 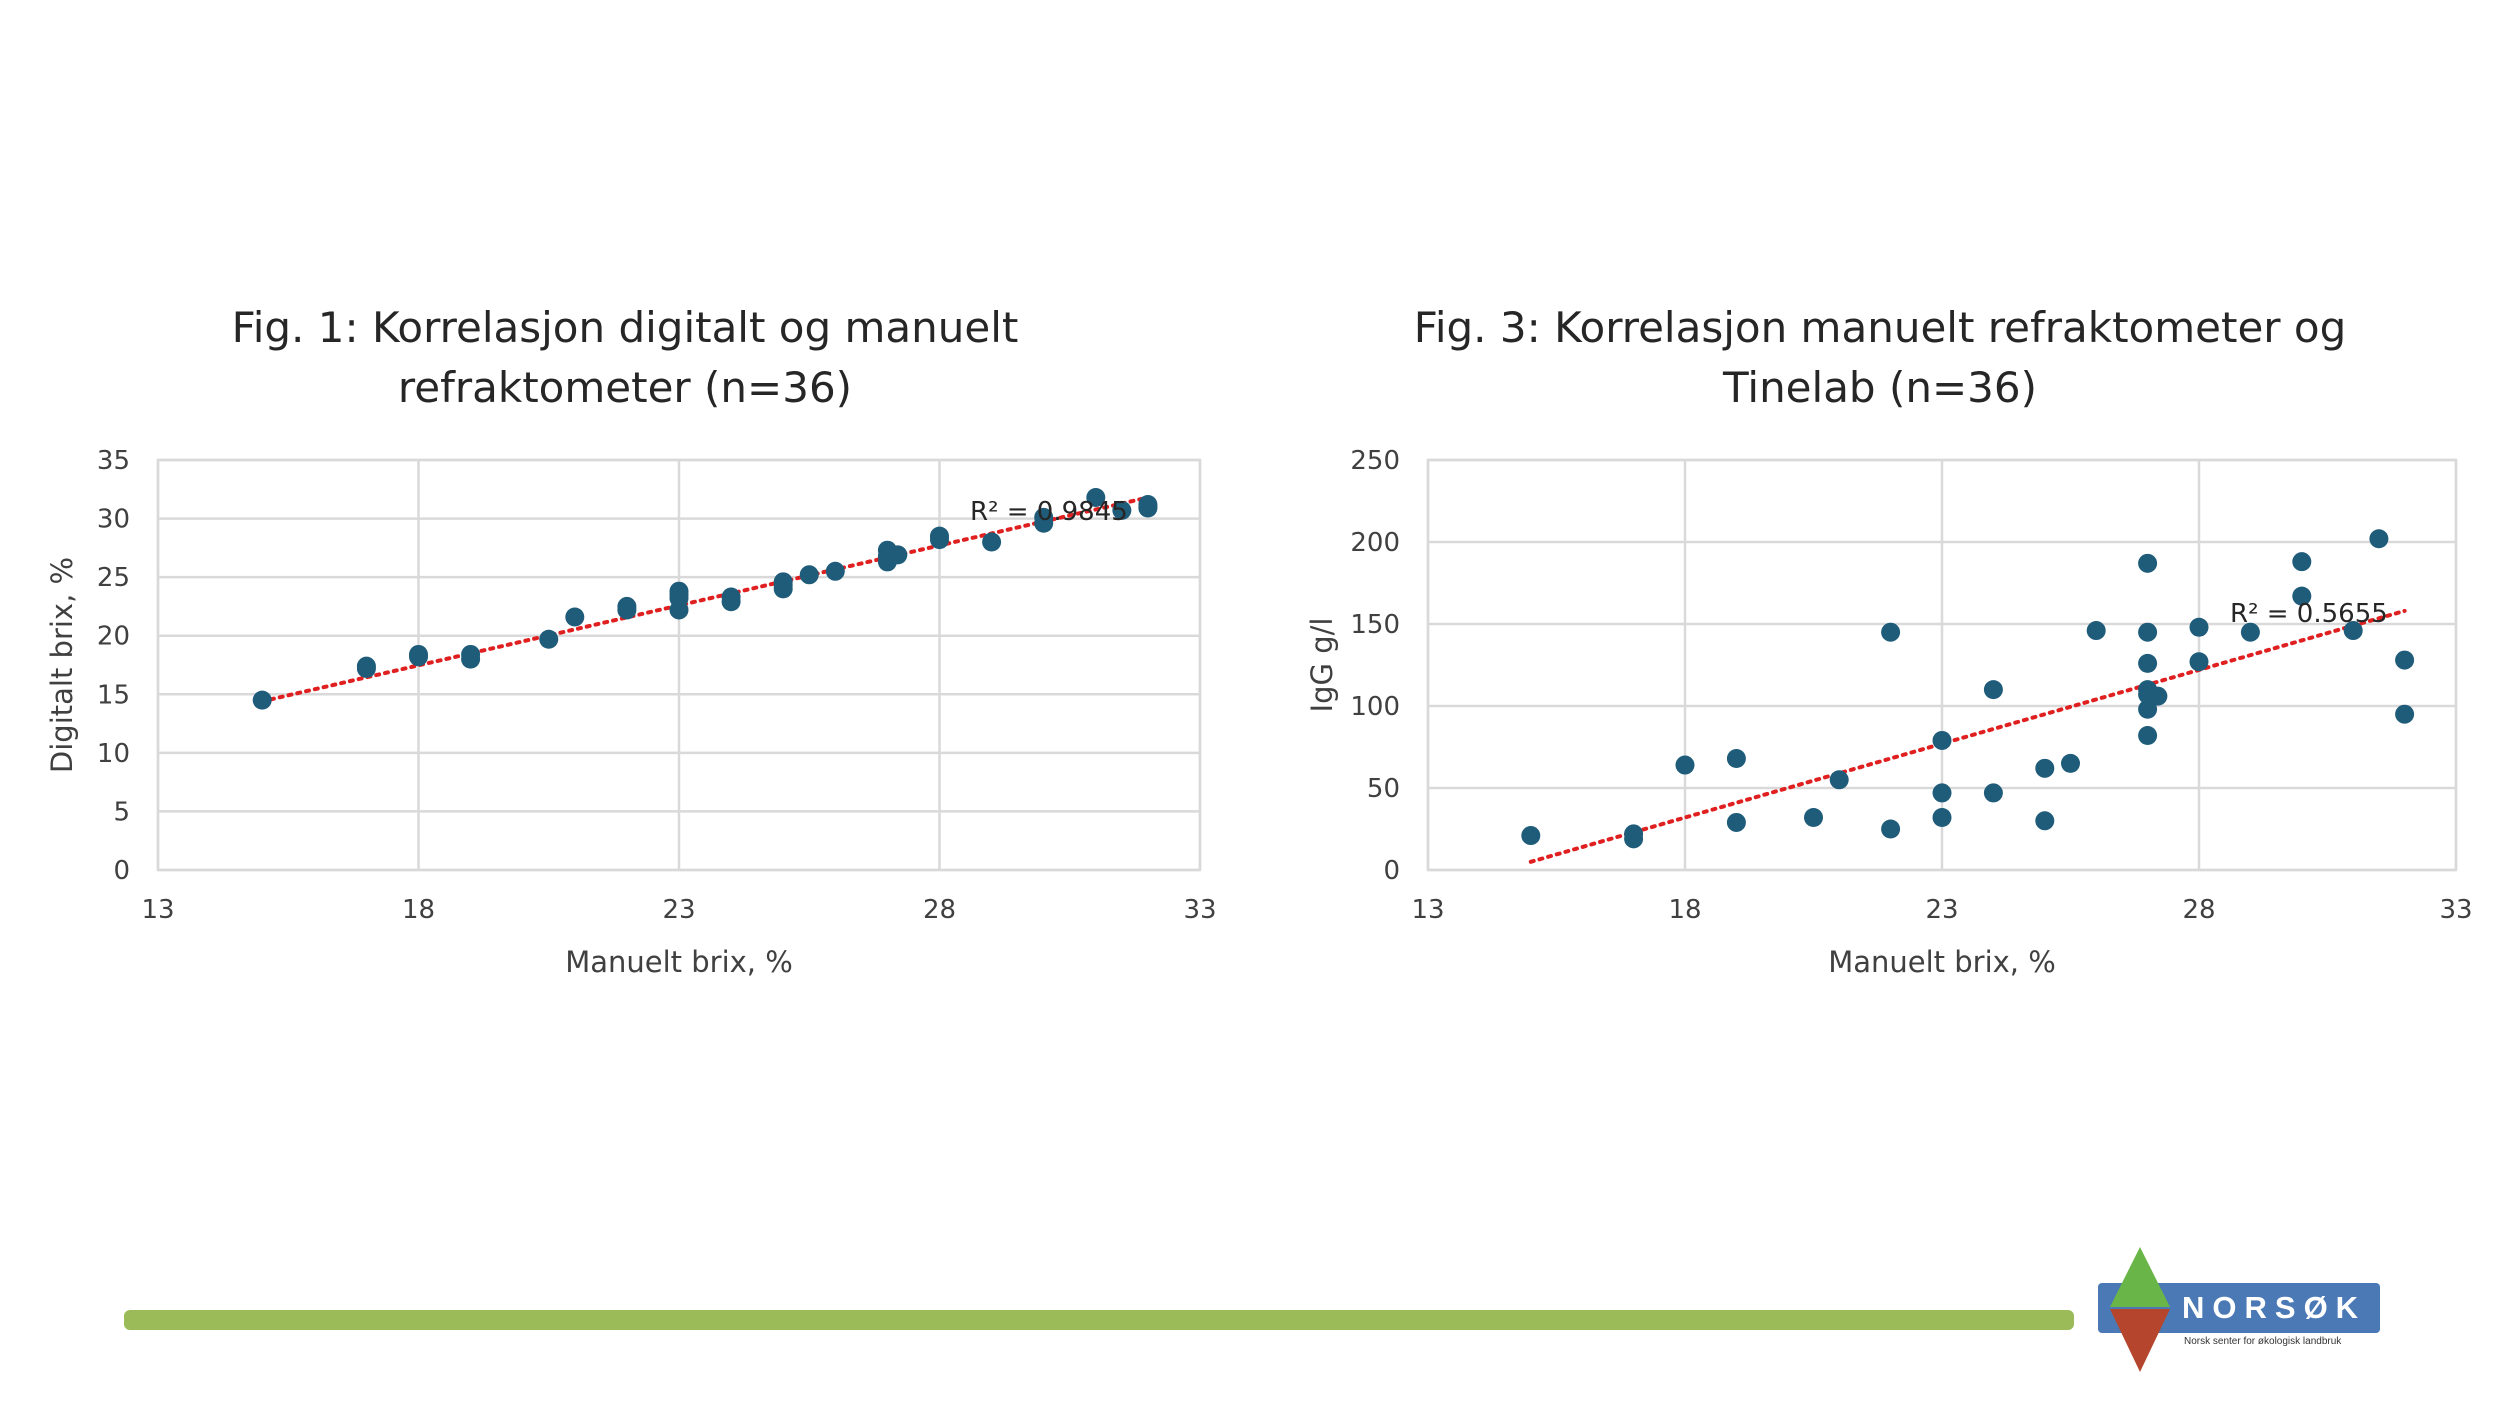 What do you see at coordinates (625, 327) in the screenshot?
I see `chart-1-title-line-1: Fig. 1: Korrelasjon digitalt og manuelt` at bounding box center [625, 327].